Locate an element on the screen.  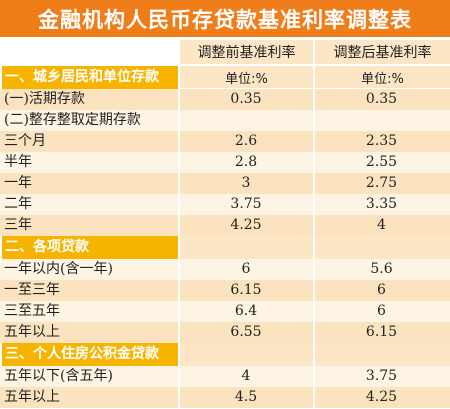
table-row: 一至三年 6.15 6 is located at coordinates (225, 290).